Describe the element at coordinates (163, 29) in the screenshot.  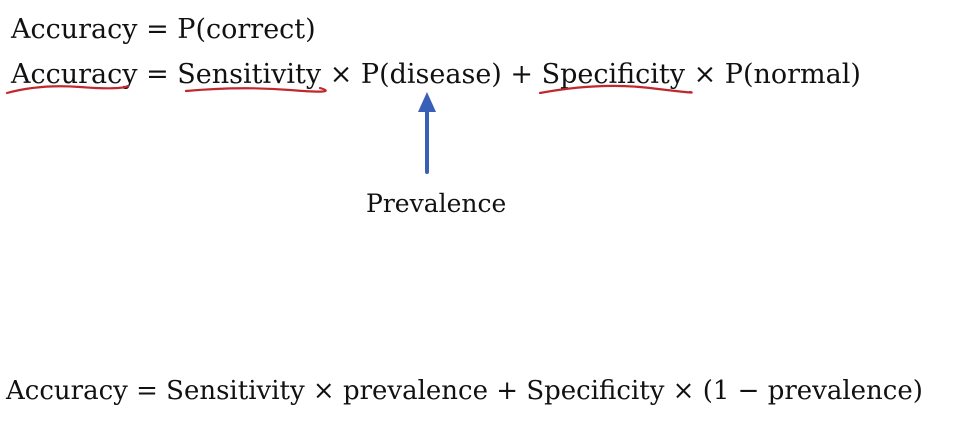
I see `equation-accuracy-definition: Accuracy = P(correct)` at that location.